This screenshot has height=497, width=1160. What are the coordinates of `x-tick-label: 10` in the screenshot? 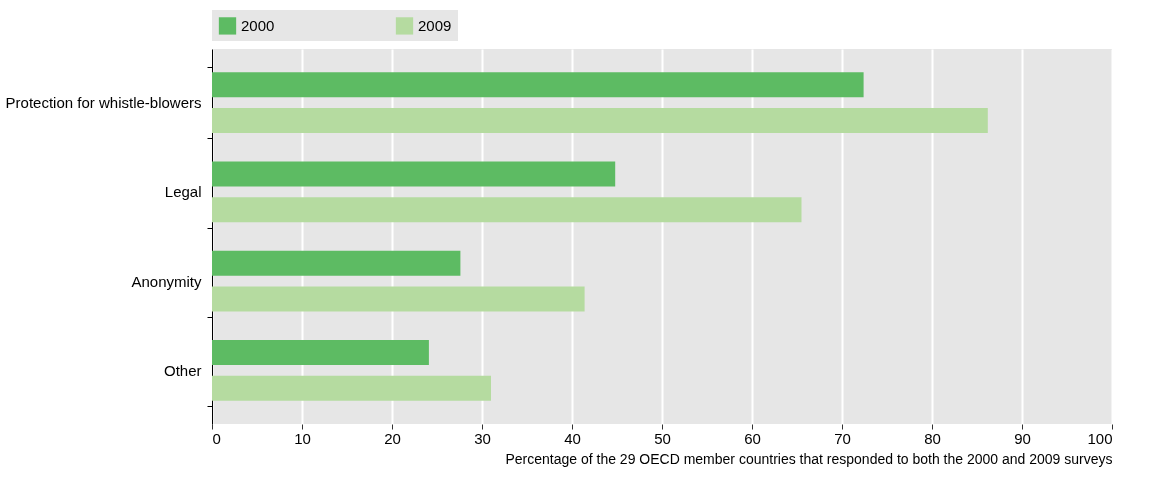 It's located at (302, 438).